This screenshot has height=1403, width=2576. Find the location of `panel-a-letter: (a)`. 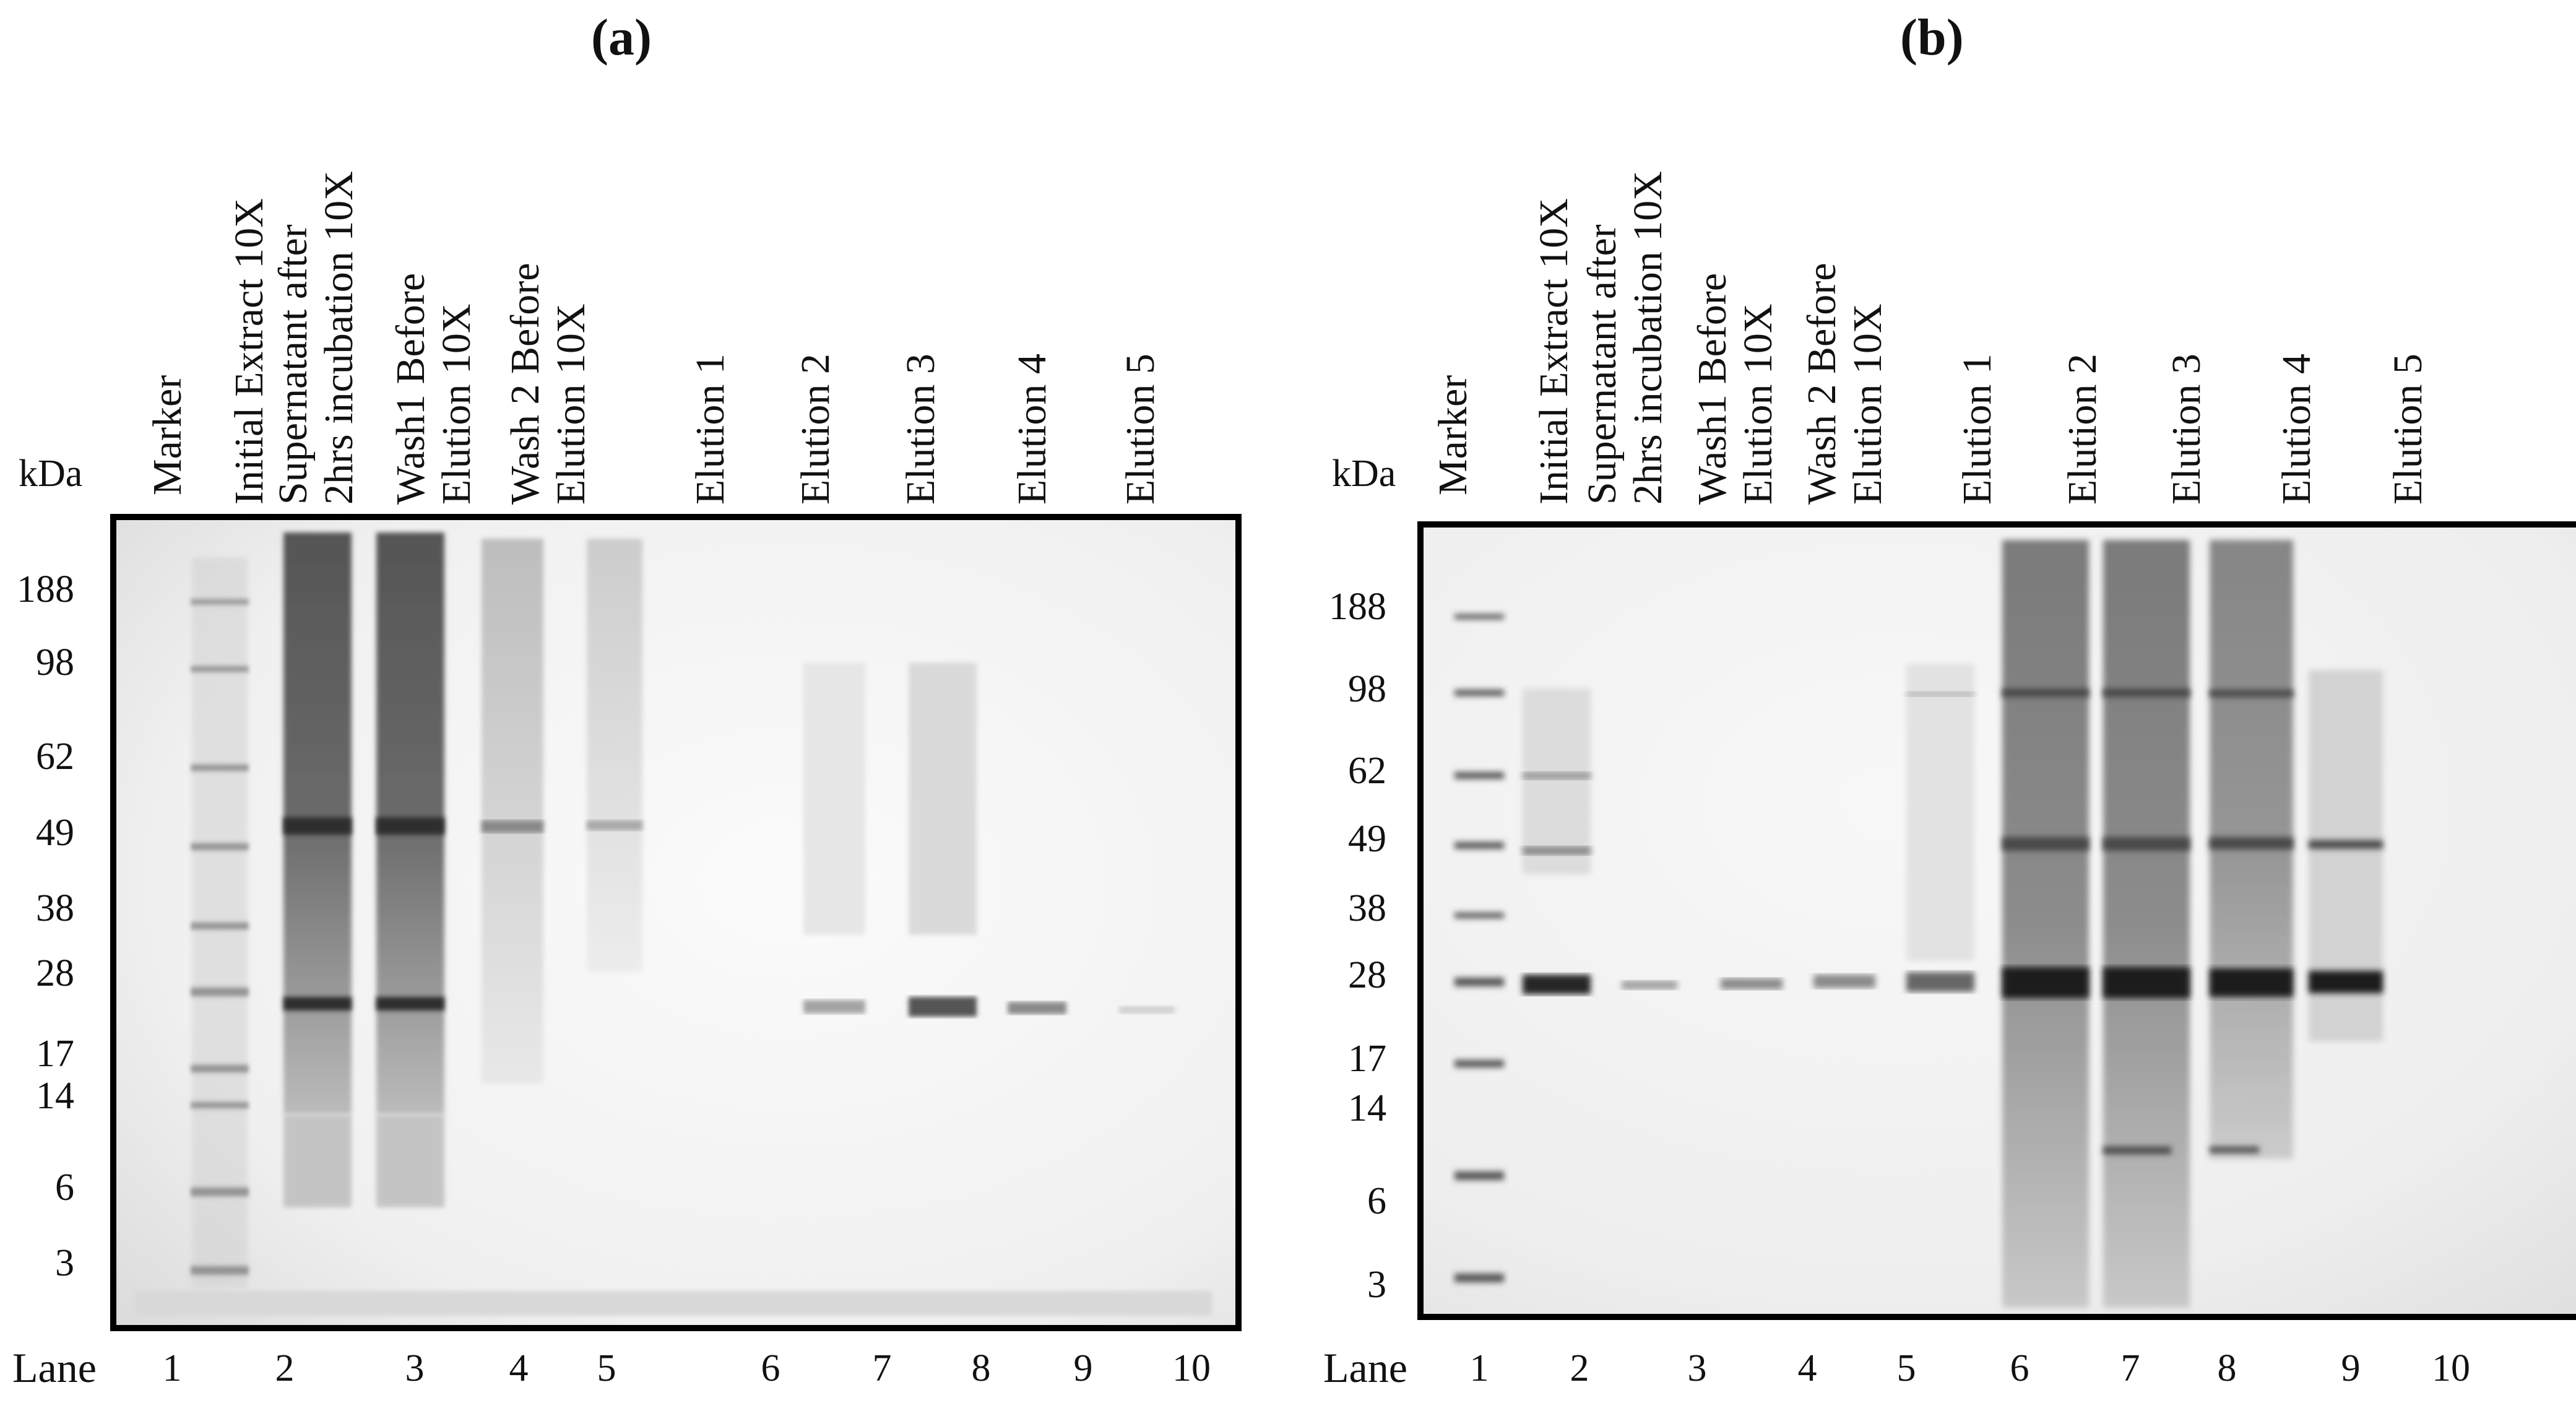

panel-a-letter: (a) is located at coordinates (621, 37).